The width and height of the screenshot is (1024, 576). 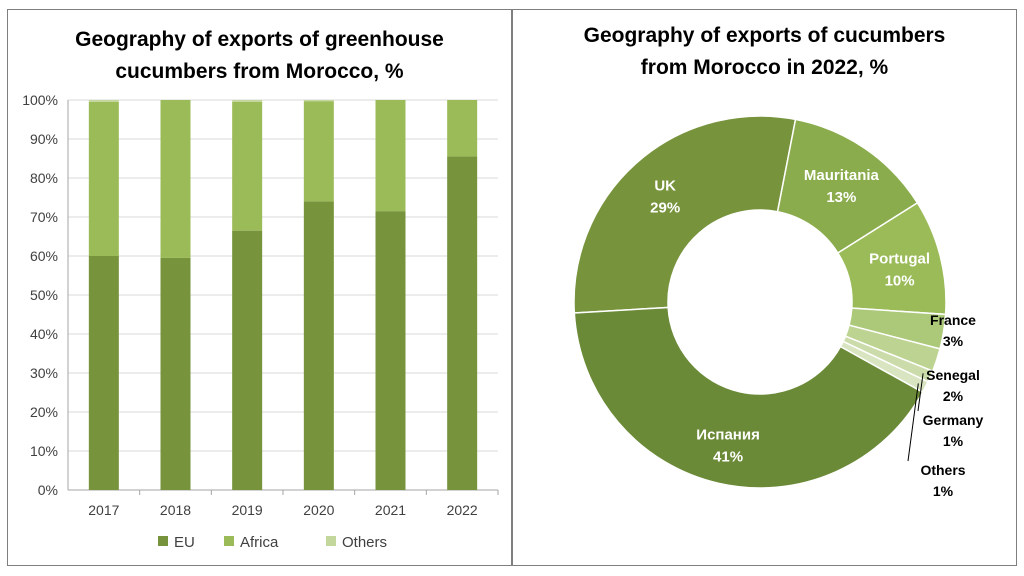 I want to click on bar-africa-2020, so click(x=318, y=151).